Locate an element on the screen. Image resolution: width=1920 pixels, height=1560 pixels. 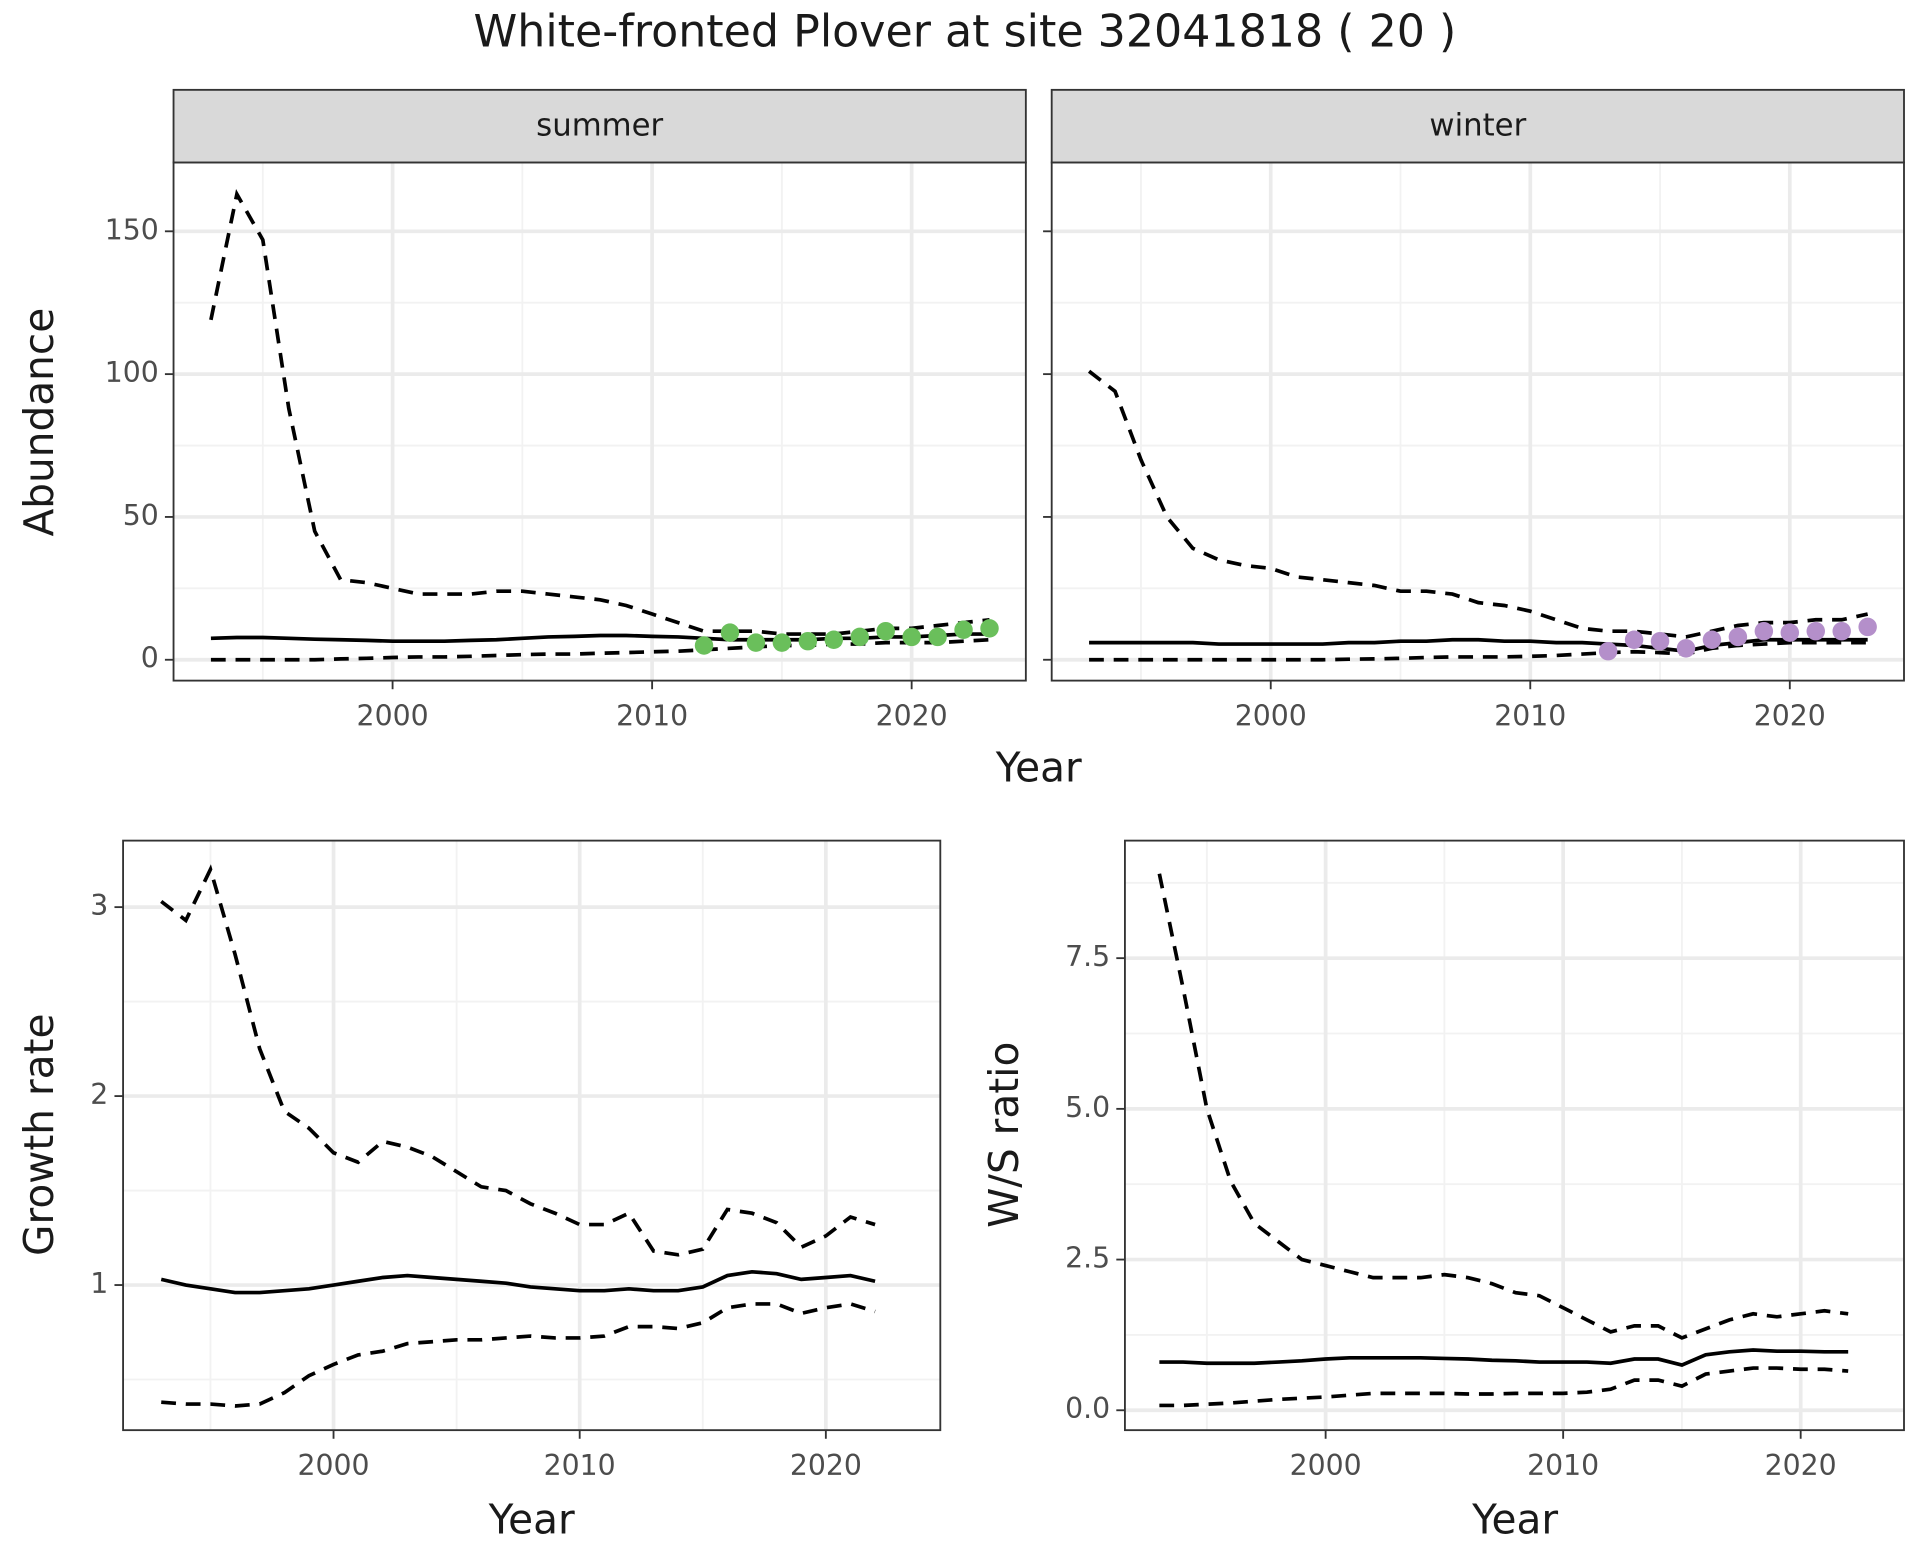
y-tick-label: 0 is located at coordinates (150, 658).